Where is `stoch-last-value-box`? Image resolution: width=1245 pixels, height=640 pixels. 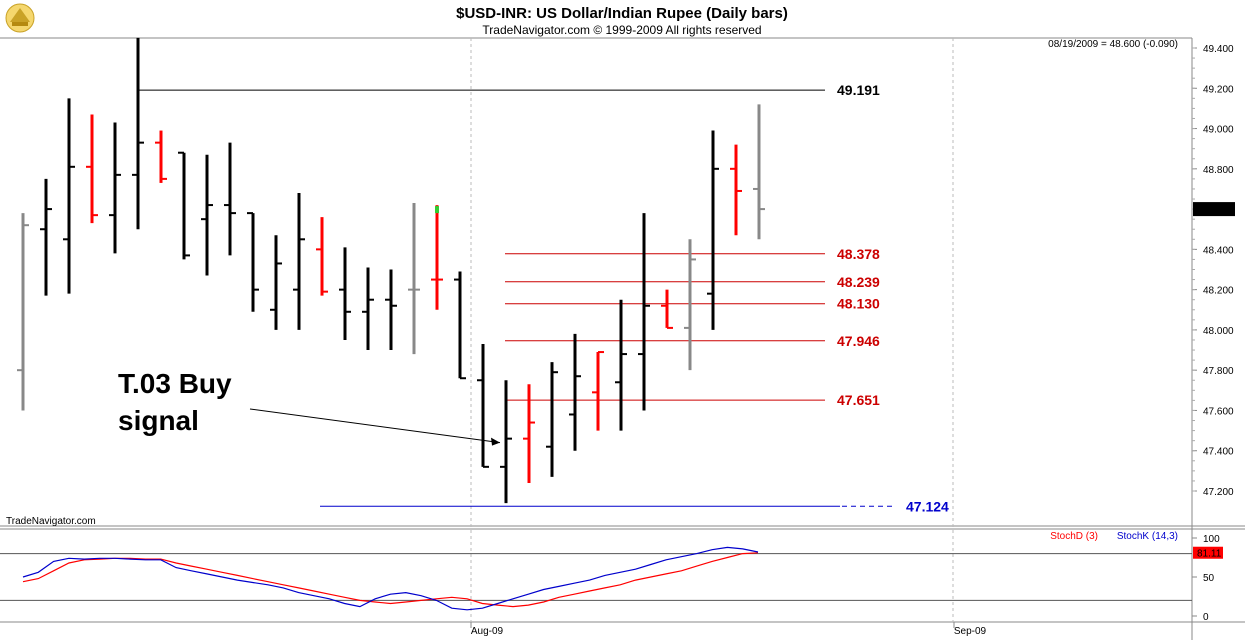
stoch-last-value-box is located at coordinates (1208, 552).